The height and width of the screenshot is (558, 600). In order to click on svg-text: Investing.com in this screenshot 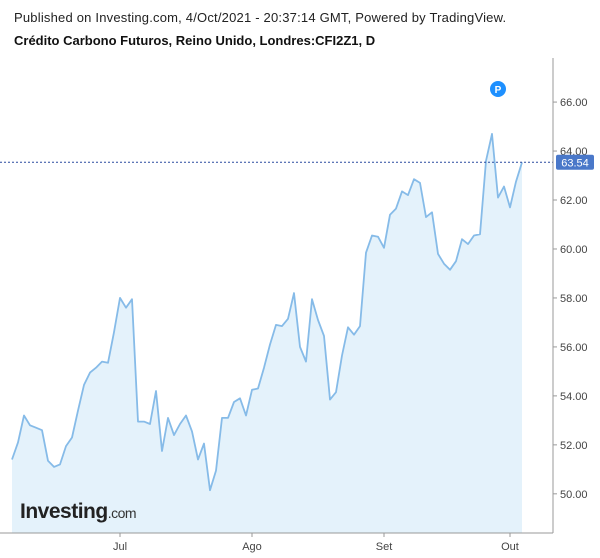, I will do `click(78, 511)`.